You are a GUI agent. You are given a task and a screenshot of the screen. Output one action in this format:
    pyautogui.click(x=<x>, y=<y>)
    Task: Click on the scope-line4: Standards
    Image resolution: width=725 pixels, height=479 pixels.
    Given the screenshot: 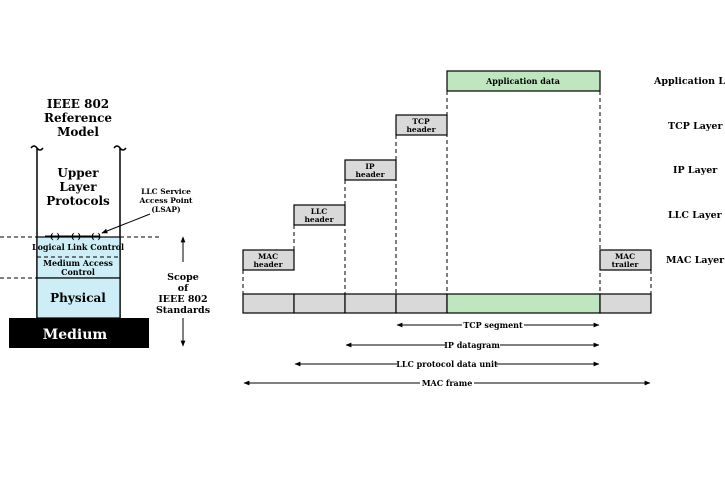 What is the action you would take?
    pyautogui.click(x=183, y=310)
    